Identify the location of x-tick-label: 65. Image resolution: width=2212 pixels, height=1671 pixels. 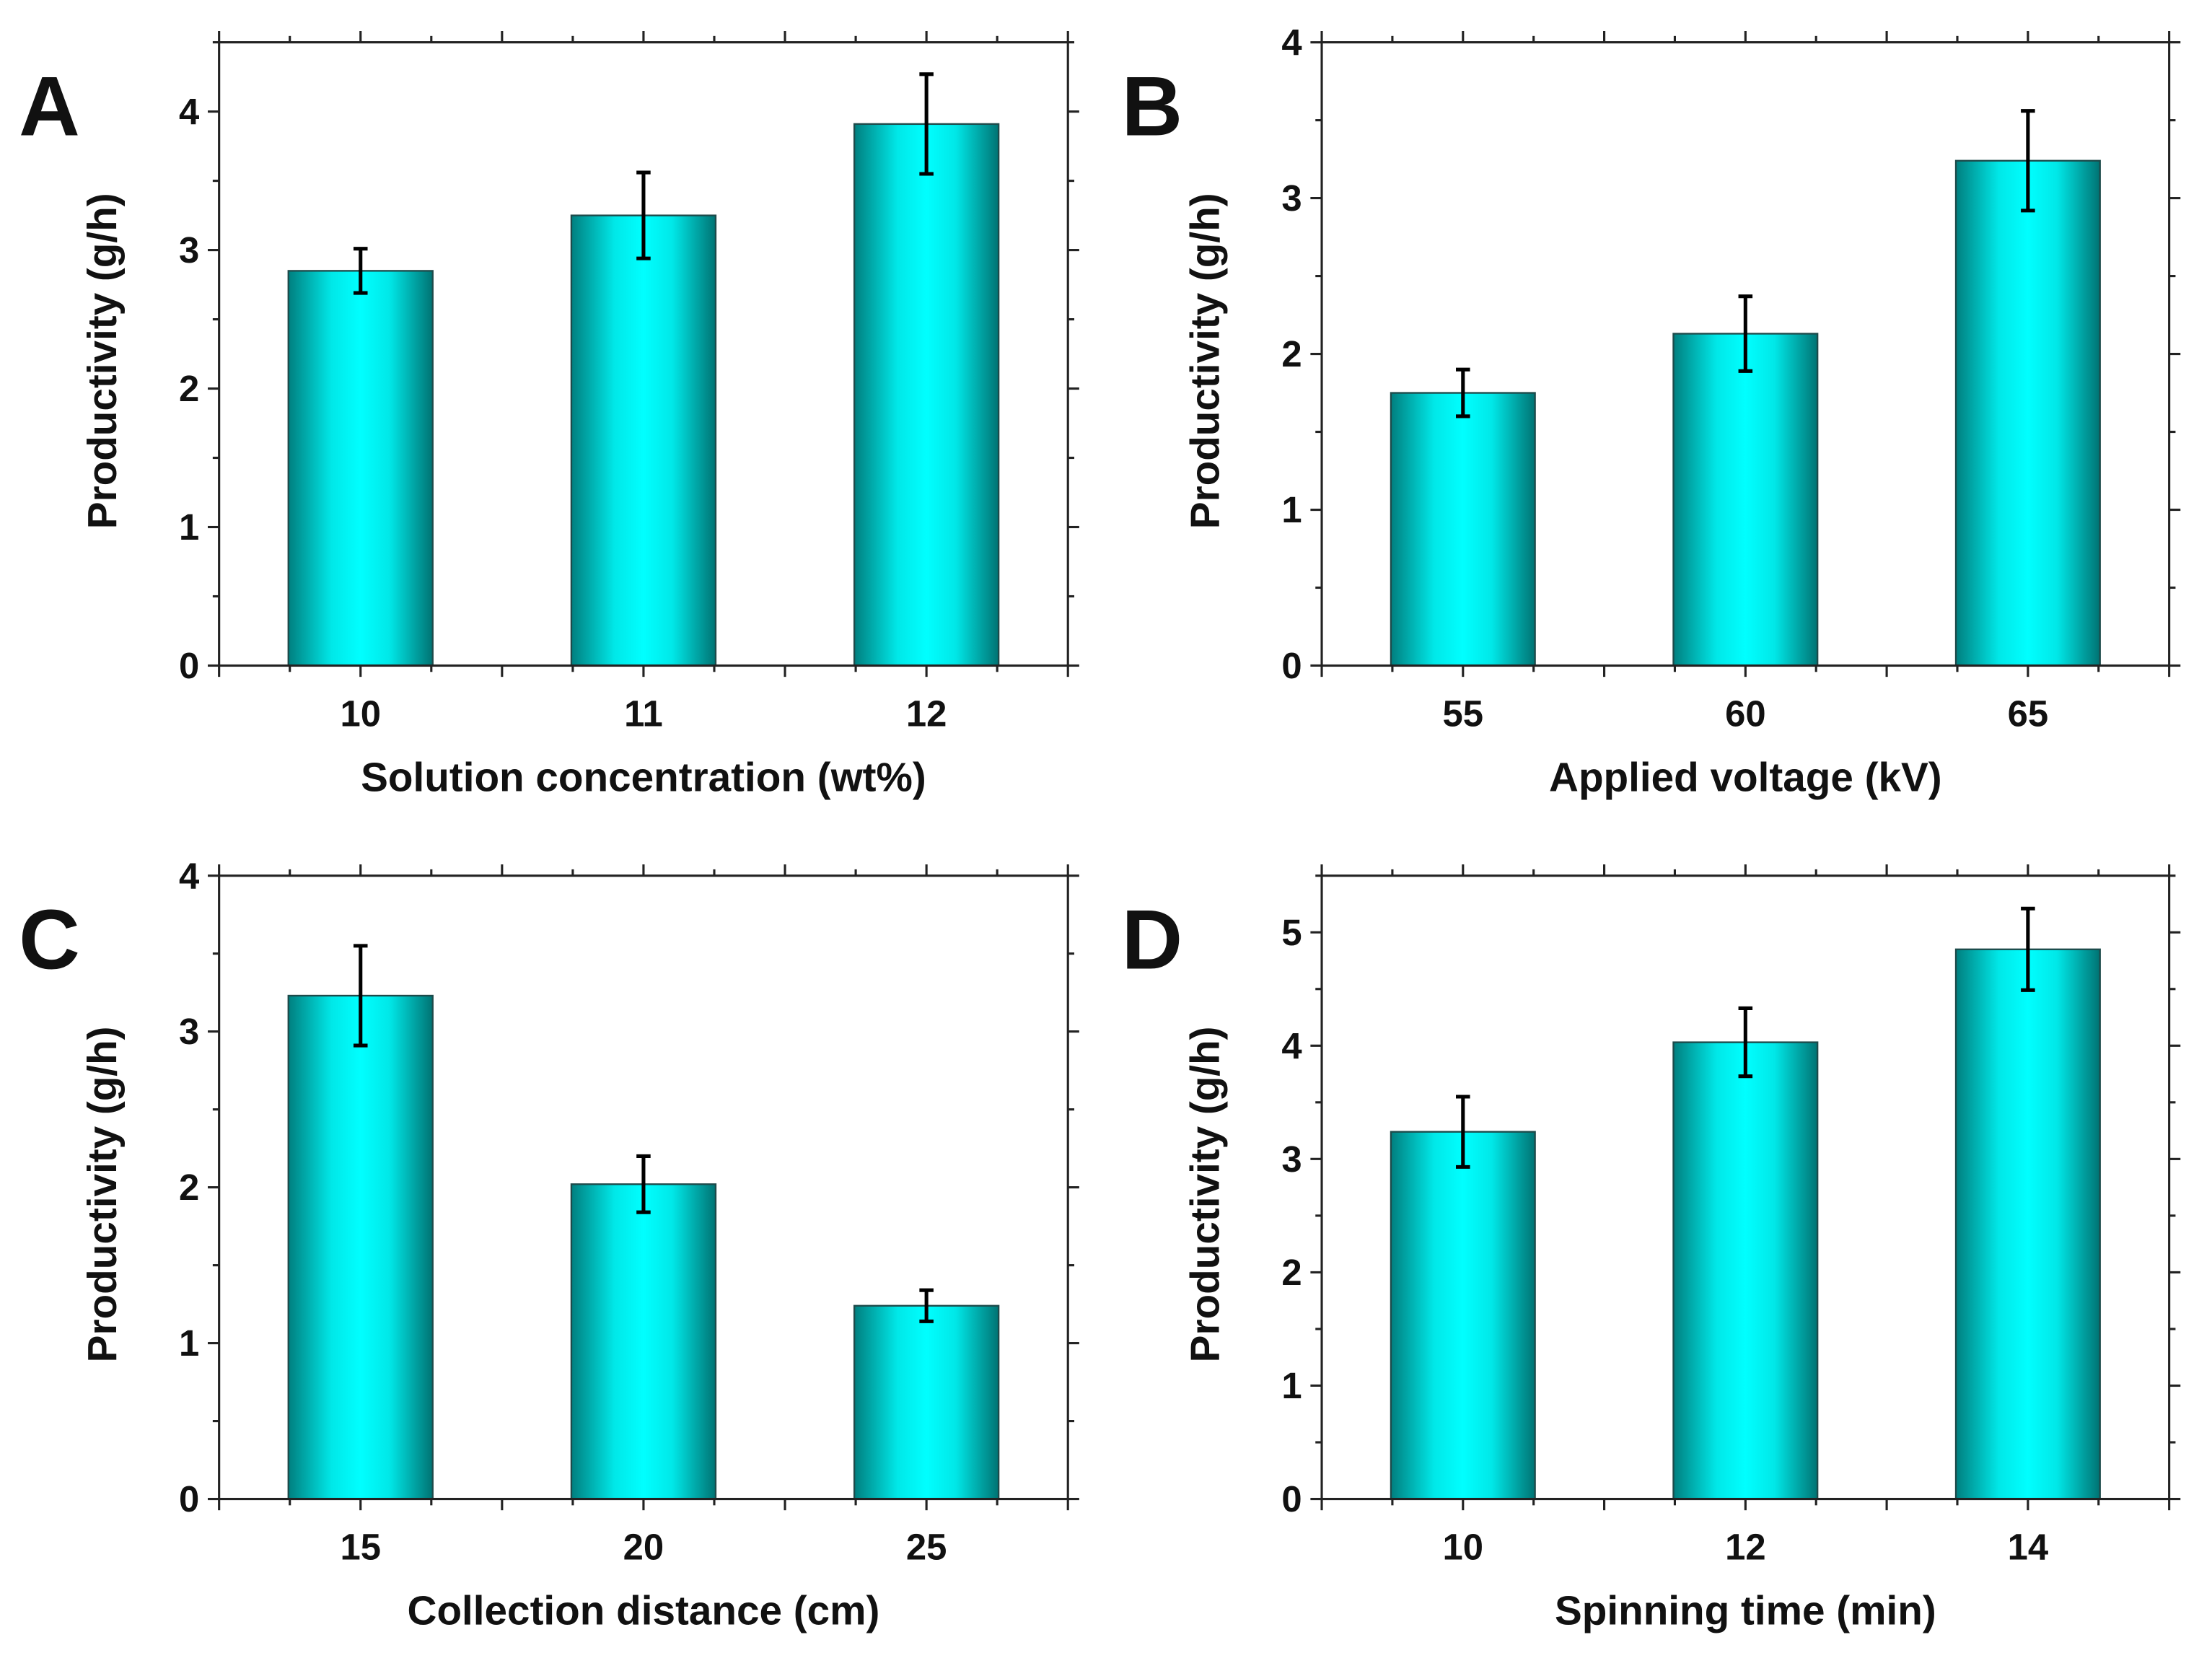
(2028, 713).